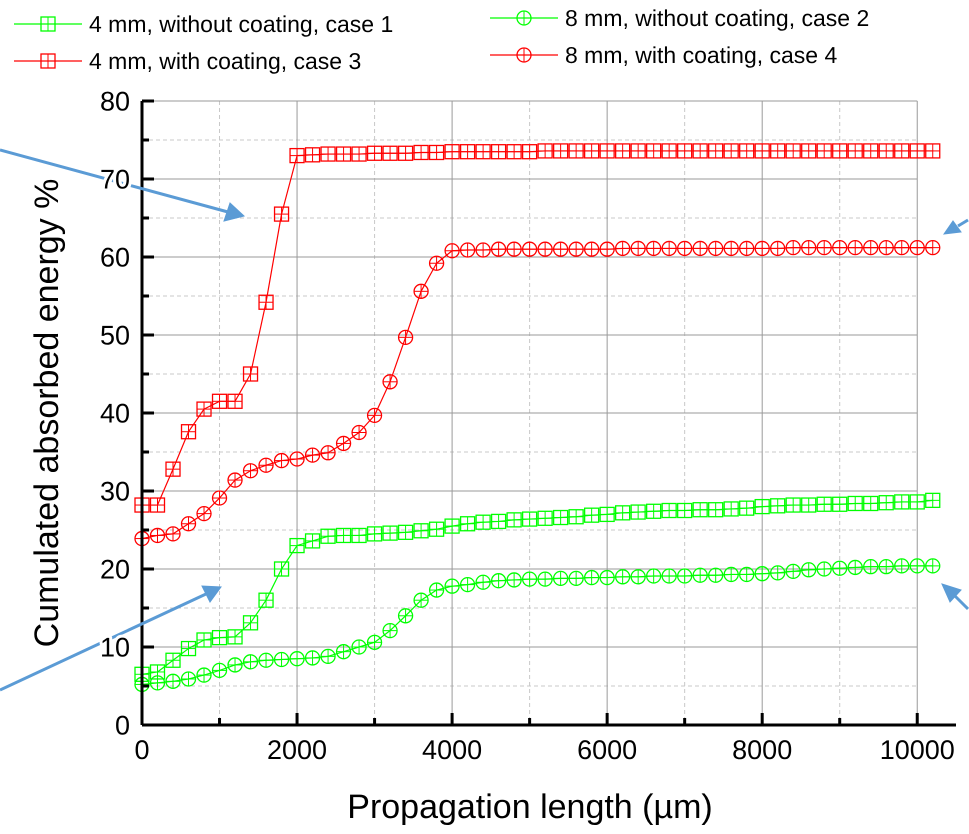 This screenshot has width=969, height=834. Describe the element at coordinates (297, 750) in the screenshot. I see `x-tick-label: 2000` at that location.